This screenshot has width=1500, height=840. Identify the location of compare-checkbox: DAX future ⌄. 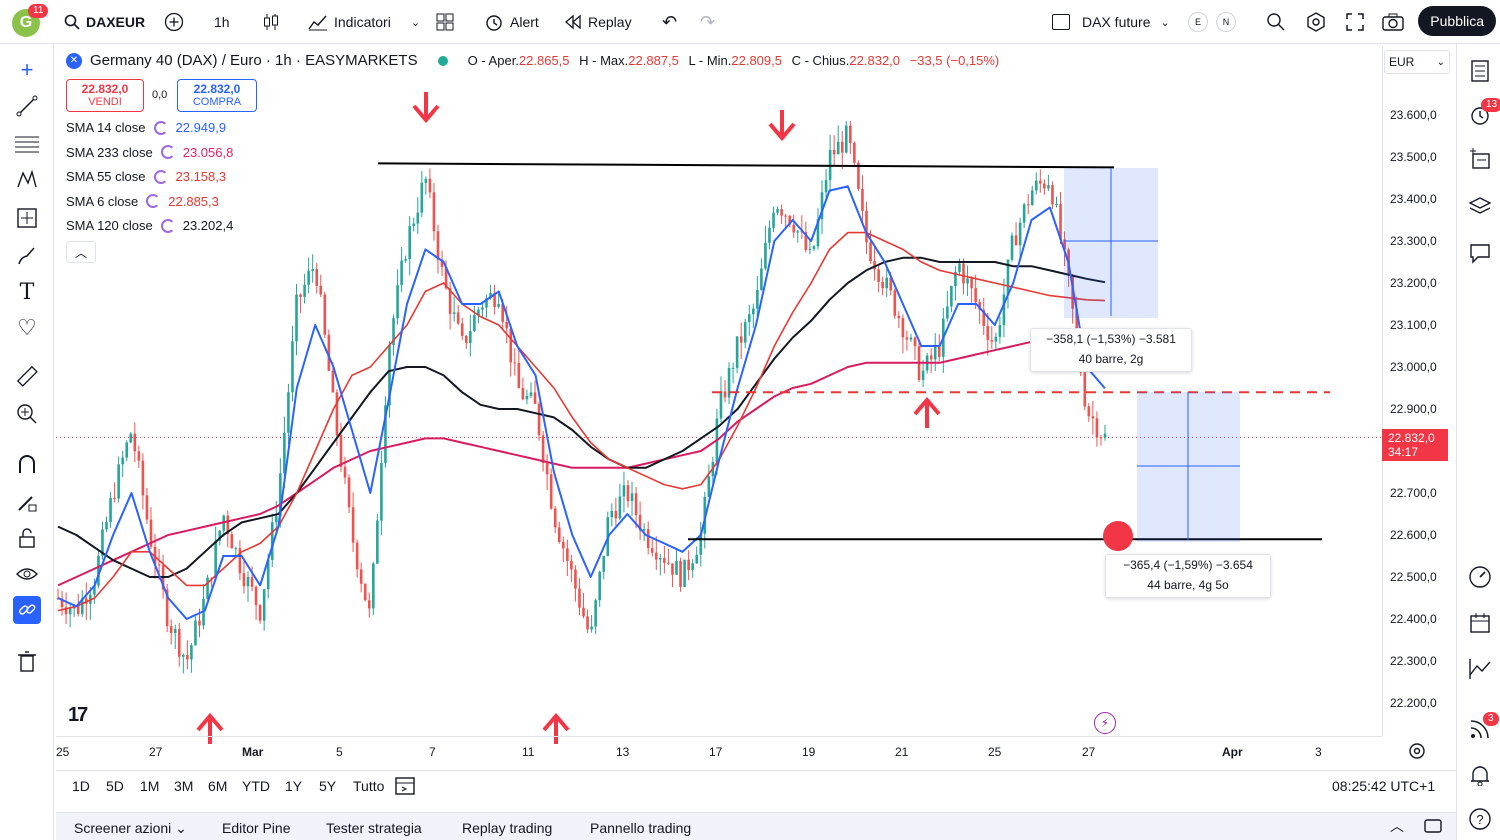
(1111, 22).